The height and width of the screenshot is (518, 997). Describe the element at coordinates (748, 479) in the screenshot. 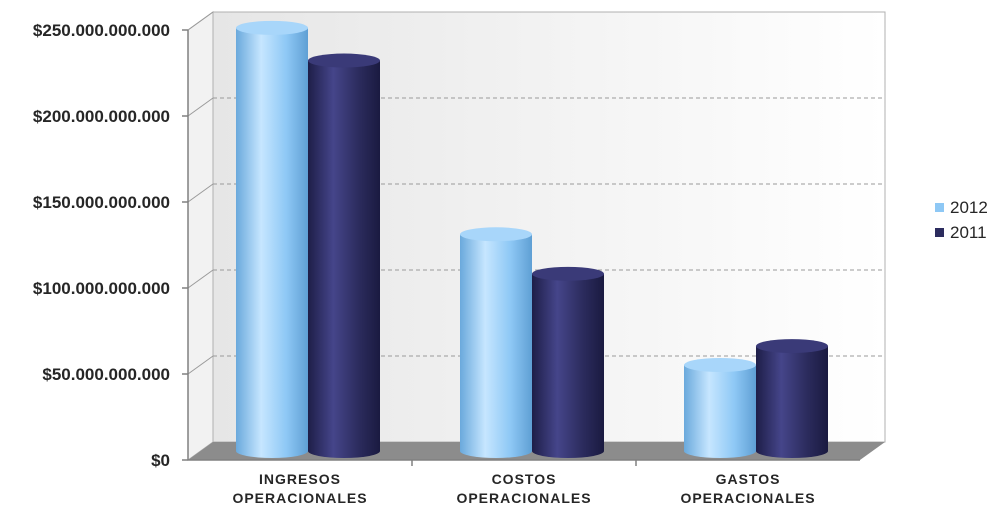

I see `x-category-label: GASTOS` at that location.